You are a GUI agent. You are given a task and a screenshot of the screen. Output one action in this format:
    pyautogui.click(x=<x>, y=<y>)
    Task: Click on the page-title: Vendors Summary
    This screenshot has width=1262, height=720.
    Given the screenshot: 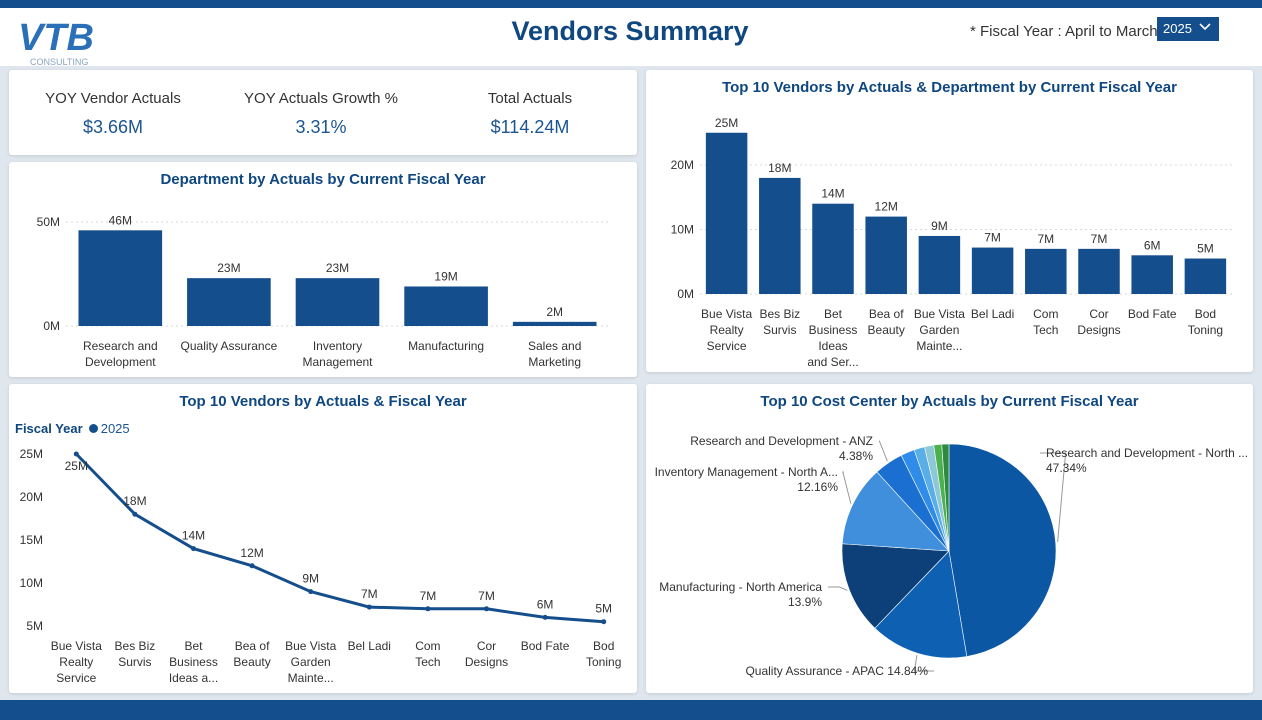 What is the action you would take?
    pyautogui.click(x=630, y=31)
    